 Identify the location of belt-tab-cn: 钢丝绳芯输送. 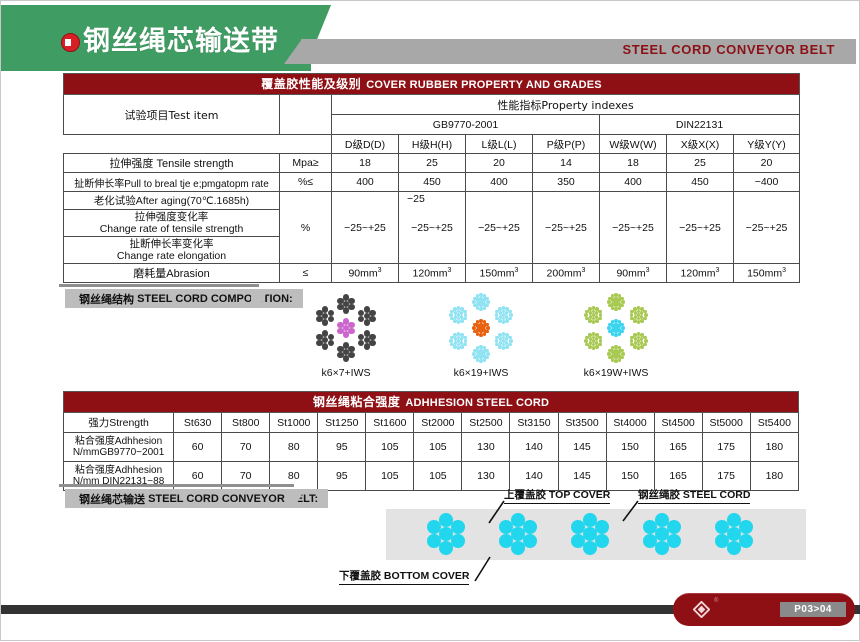
(112, 499).